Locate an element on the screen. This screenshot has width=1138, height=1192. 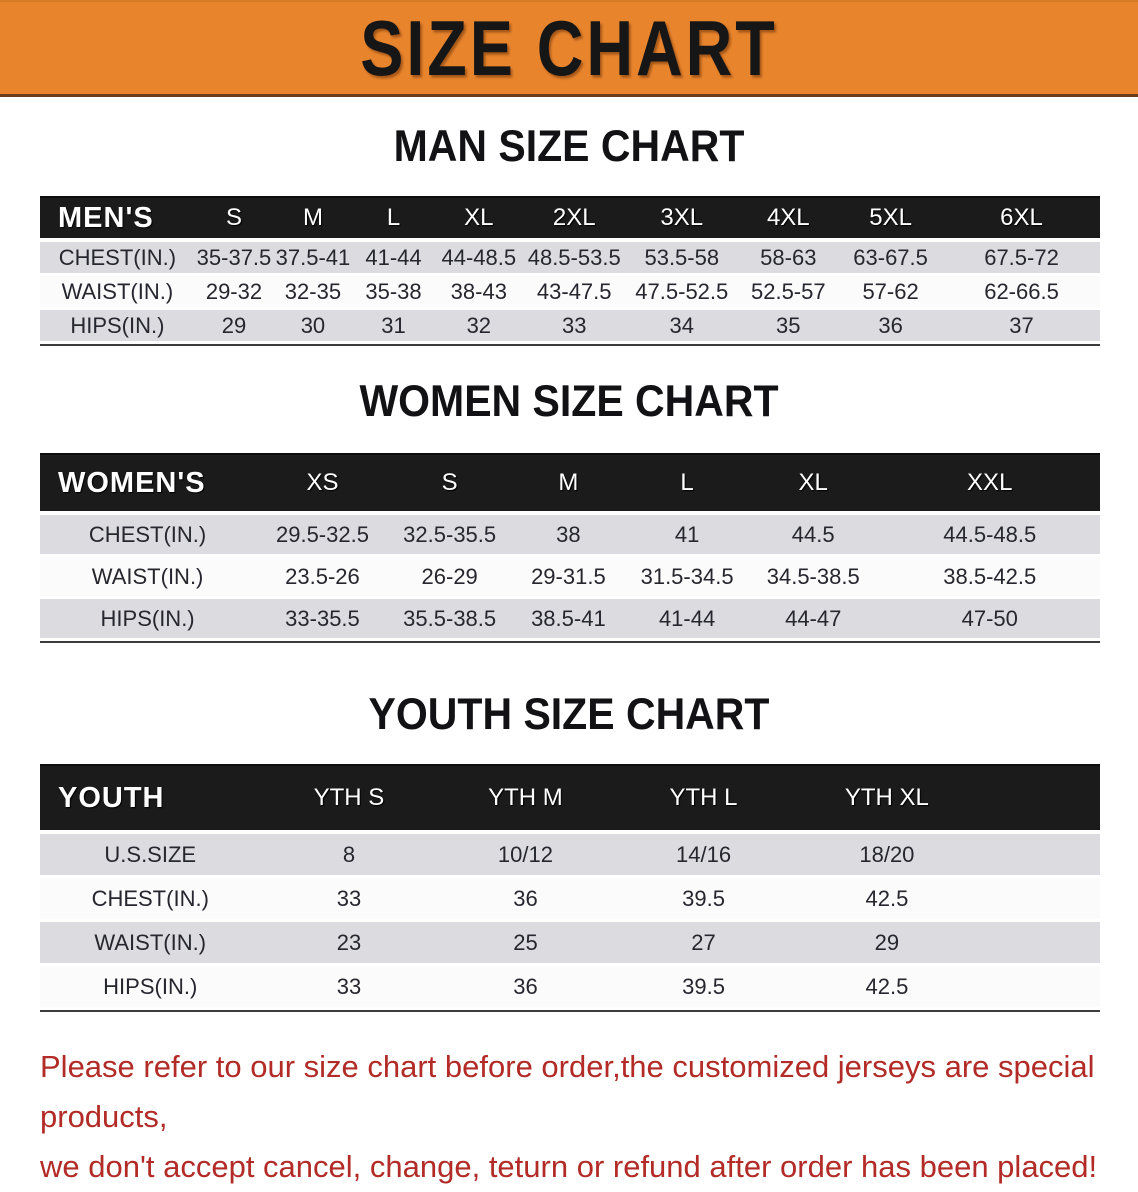
measurement-row: U.S.SIZE 8 10/12 14/16 18/20 is located at coordinates (570, 856).